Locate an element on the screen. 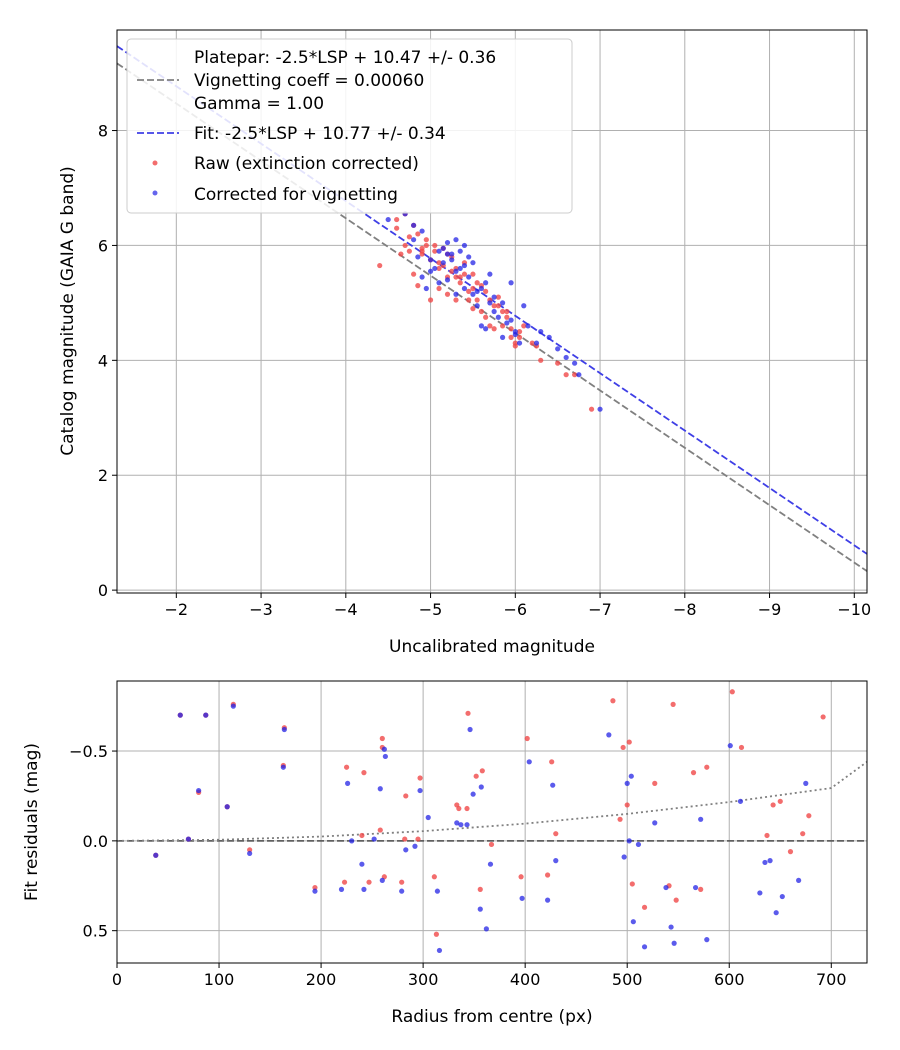  legend-gamma-label: Gamma = 1.00 is located at coordinates (259, 104).